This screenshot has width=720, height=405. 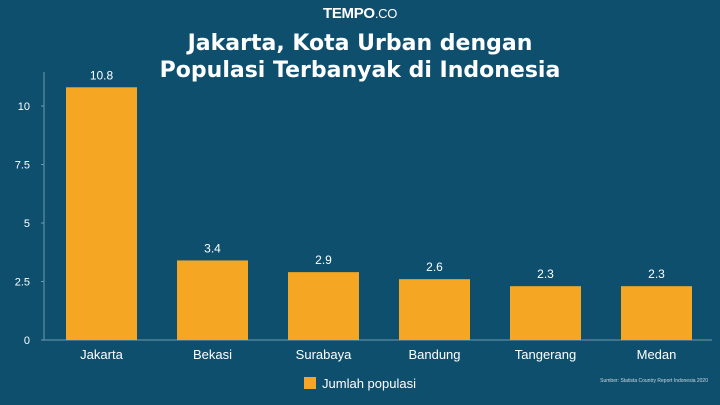 What do you see at coordinates (22, 283) in the screenshot?
I see `y-tick-label: 2.5` at bounding box center [22, 283].